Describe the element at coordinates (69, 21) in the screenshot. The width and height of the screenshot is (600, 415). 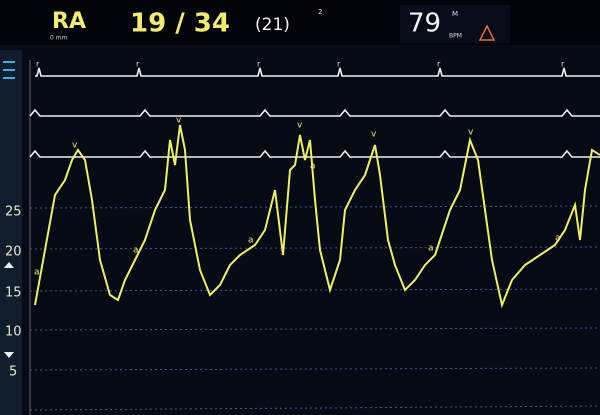
I see `channel-label: RA` at that location.